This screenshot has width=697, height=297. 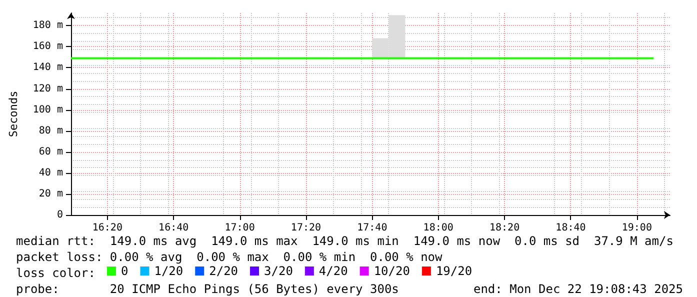 I want to click on y-tick-label: 20 m, so click(x=50, y=194).